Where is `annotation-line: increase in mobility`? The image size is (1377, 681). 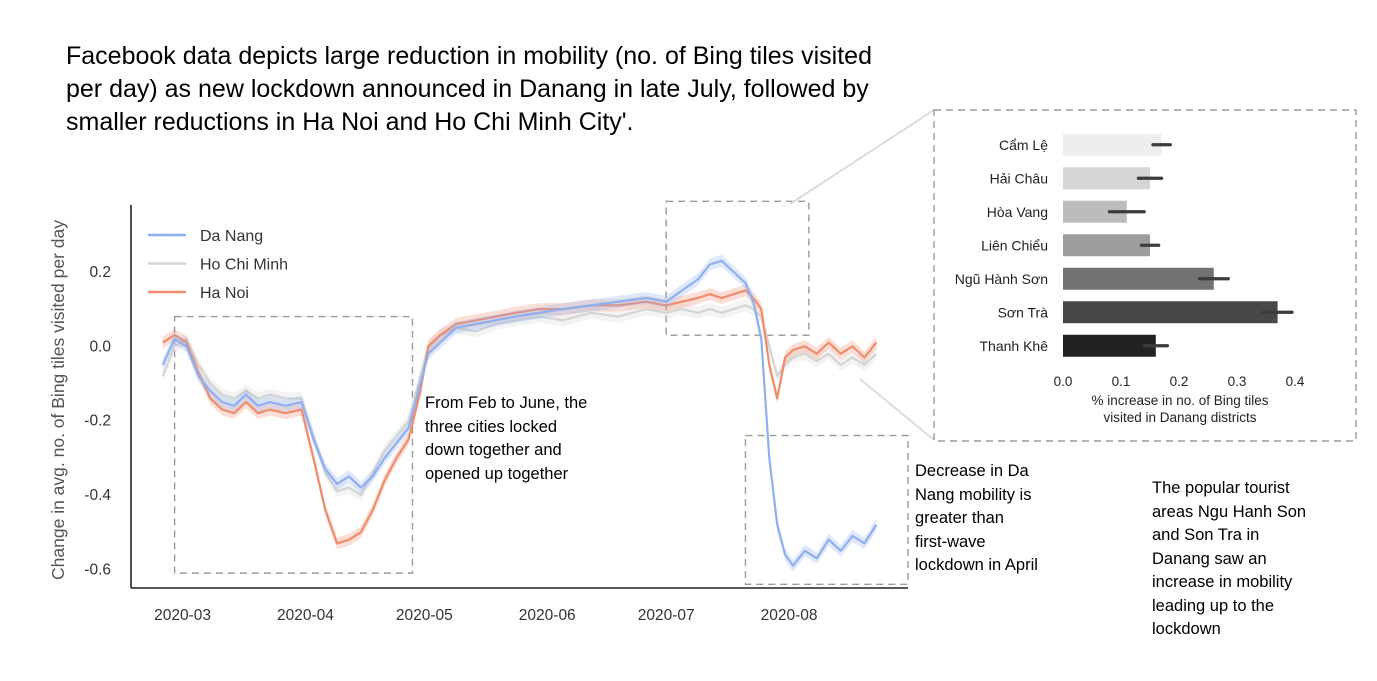
annotation-line: increase in mobility is located at coordinates (1222, 582).